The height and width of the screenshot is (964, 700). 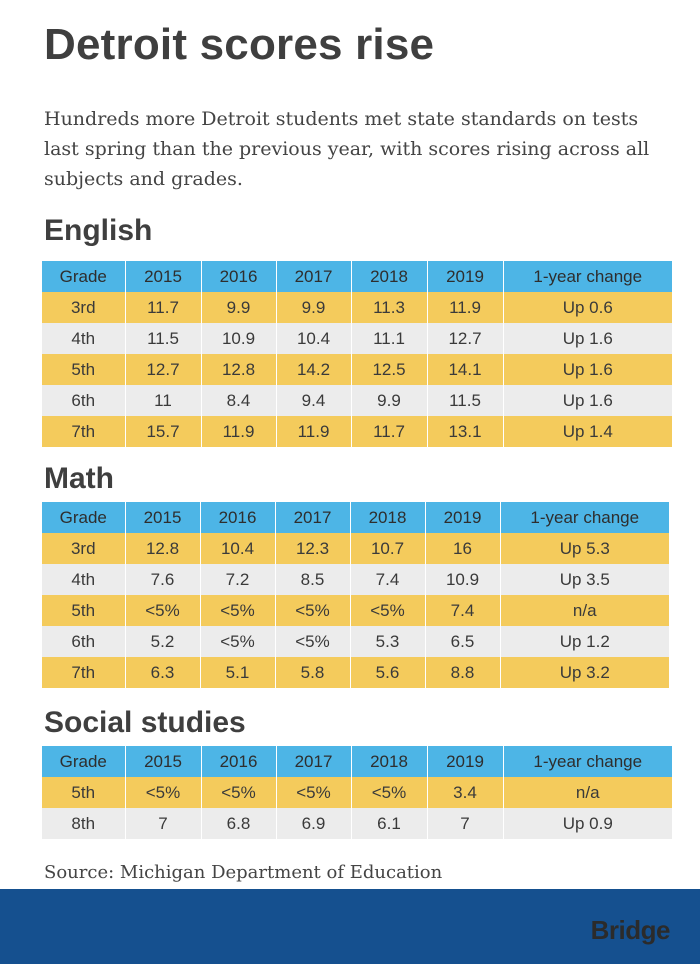 What do you see at coordinates (587, 307) in the screenshot?
I see `value-cell: Up 0.6` at bounding box center [587, 307].